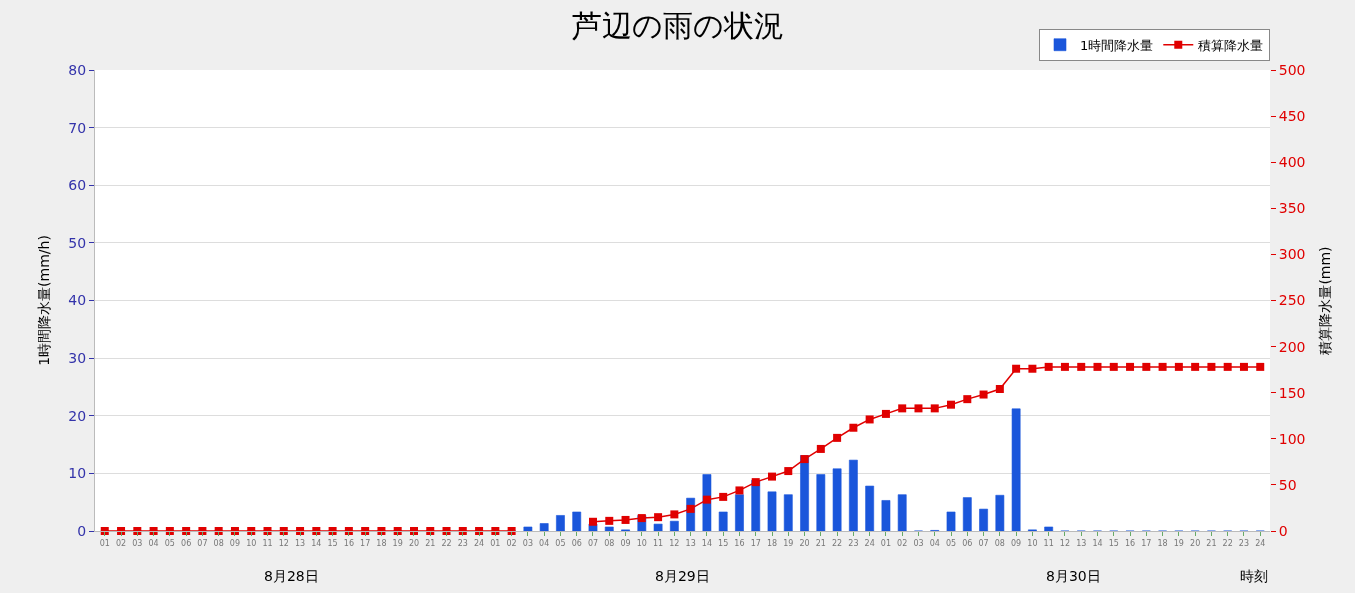 This screenshot has width=1355, height=593. What do you see at coordinates (77, 415) in the screenshot?
I see `y-tick-label: 20` at bounding box center [77, 415].